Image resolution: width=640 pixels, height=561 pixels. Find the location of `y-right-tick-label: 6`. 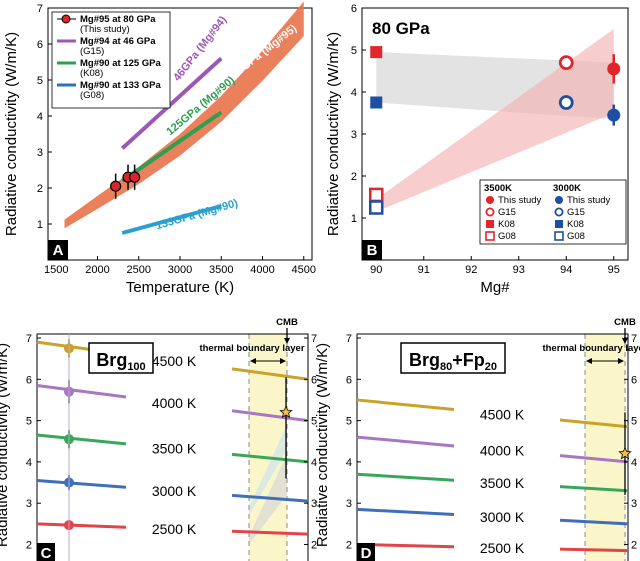

y-right-tick-label: 6 is located at coordinates (314, 380).